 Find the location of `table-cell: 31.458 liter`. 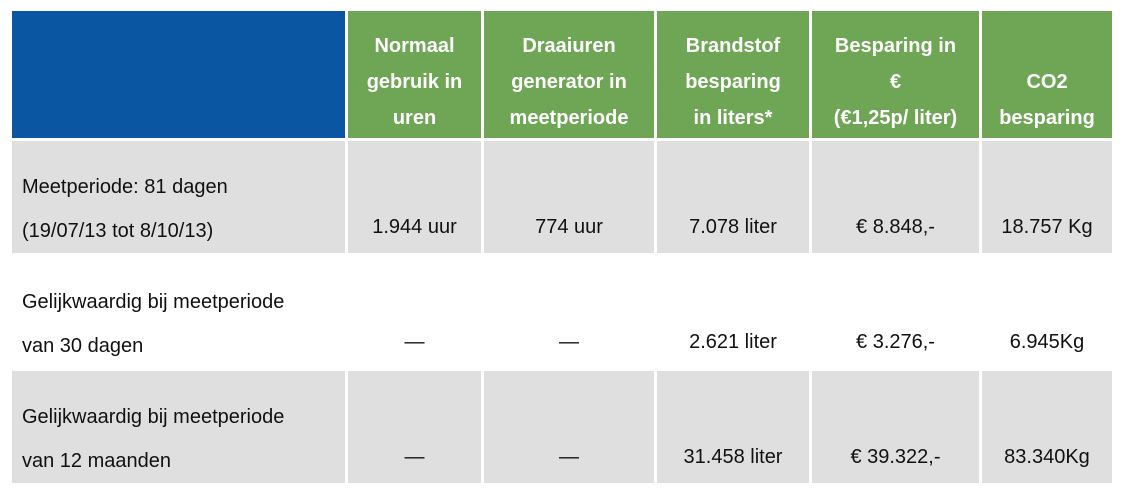

table-cell: 31.458 liter is located at coordinates (733, 427).